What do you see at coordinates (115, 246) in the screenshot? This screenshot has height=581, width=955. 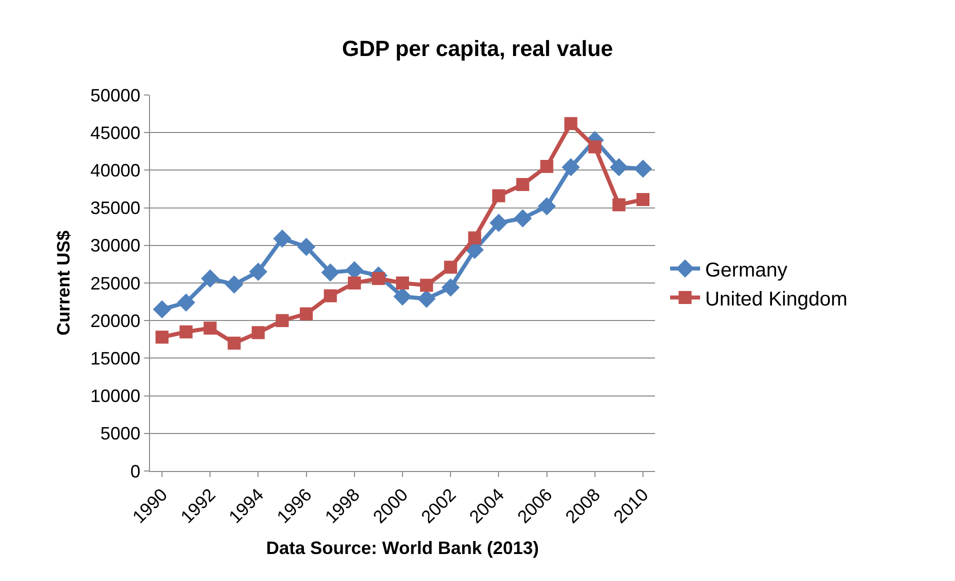 I see `y-tick-label: 30000` at bounding box center [115, 246].